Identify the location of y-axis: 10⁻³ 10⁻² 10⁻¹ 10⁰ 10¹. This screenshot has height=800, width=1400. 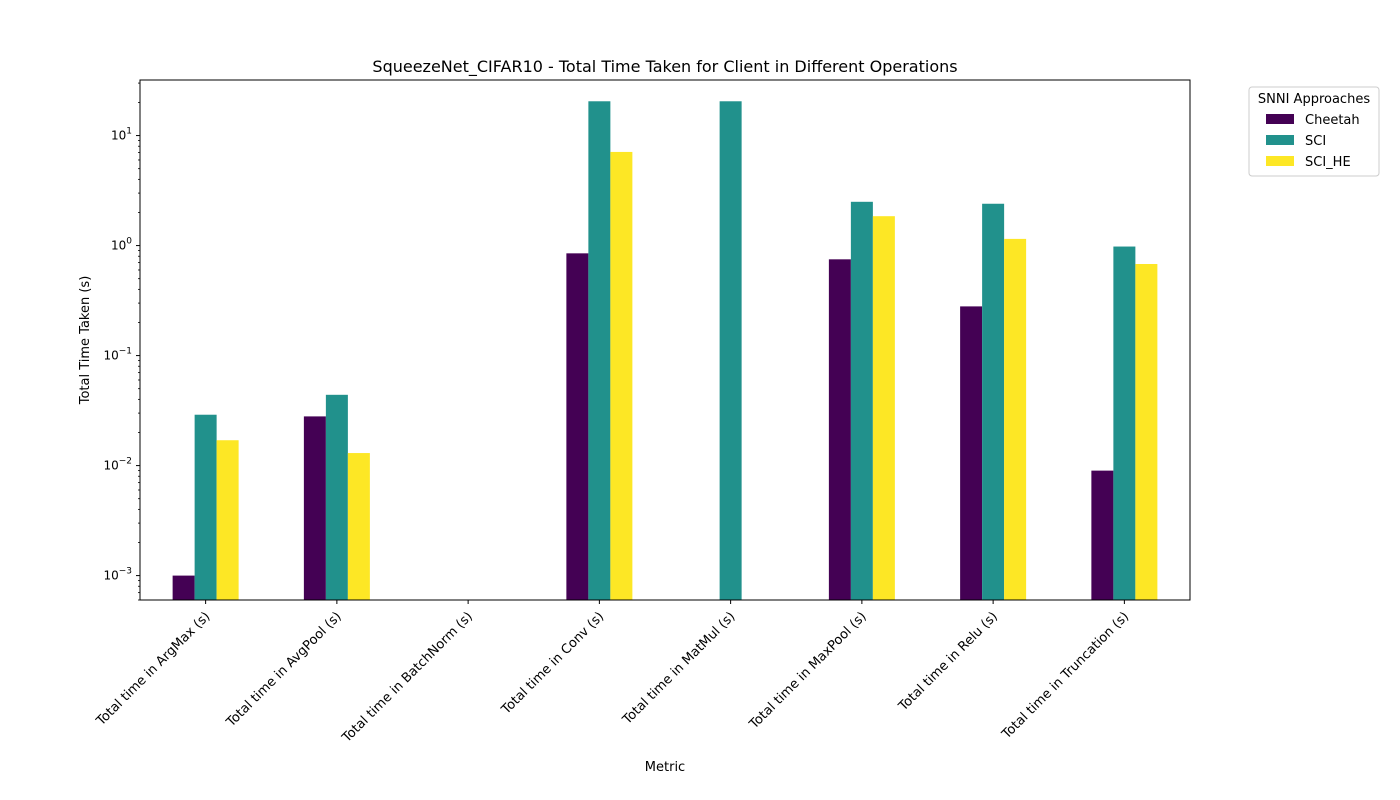
(121, 341).